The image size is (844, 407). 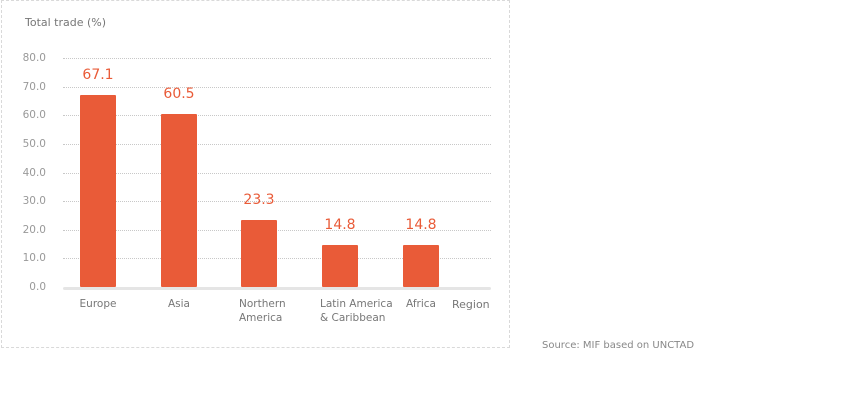 What do you see at coordinates (34, 258) in the screenshot?
I see `y-tick-label: 10.0` at bounding box center [34, 258].